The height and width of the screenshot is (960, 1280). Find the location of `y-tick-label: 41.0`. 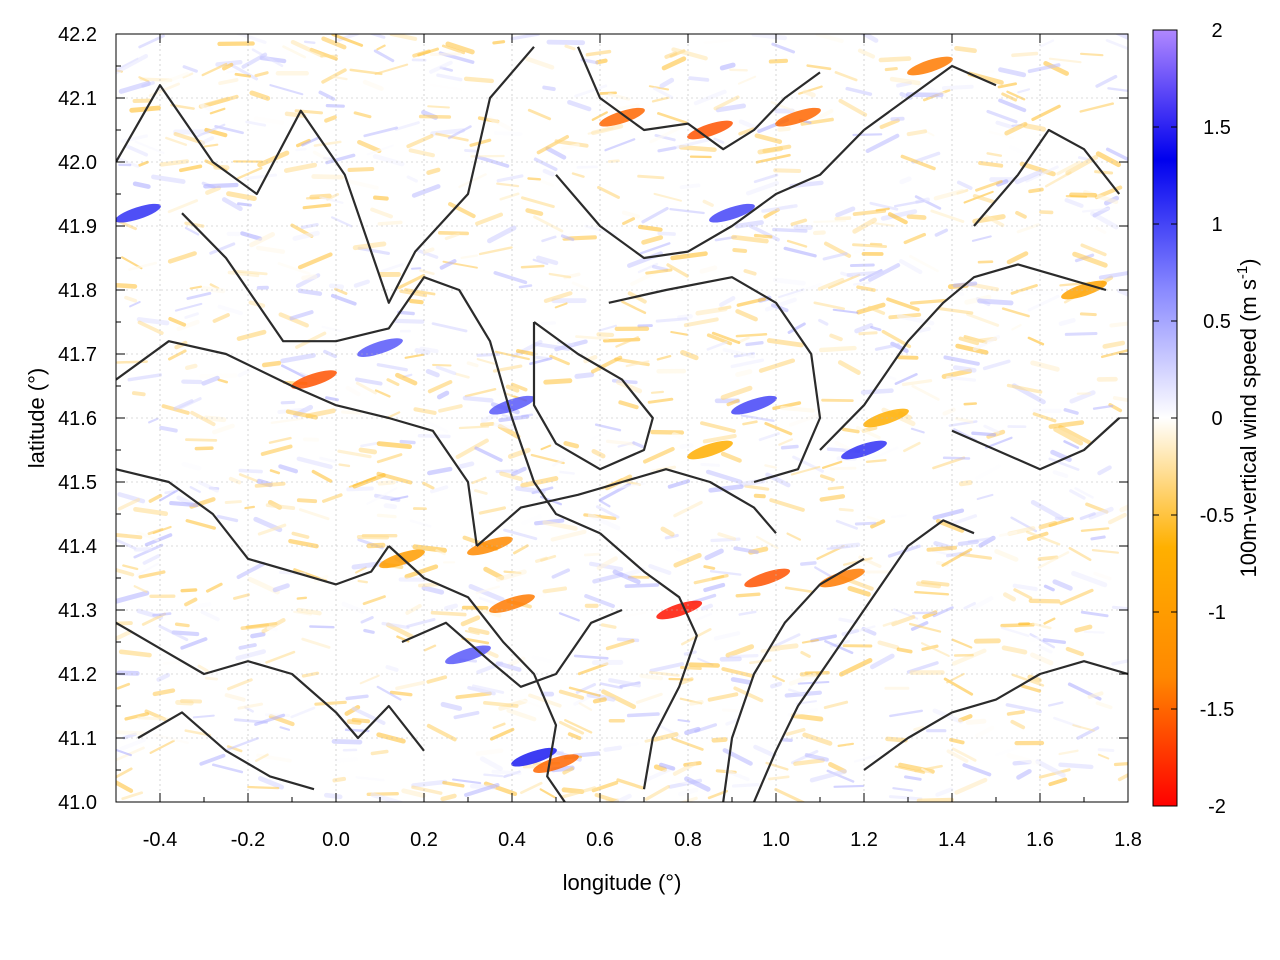

y-tick-label: 41.0 is located at coordinates (77, 803).